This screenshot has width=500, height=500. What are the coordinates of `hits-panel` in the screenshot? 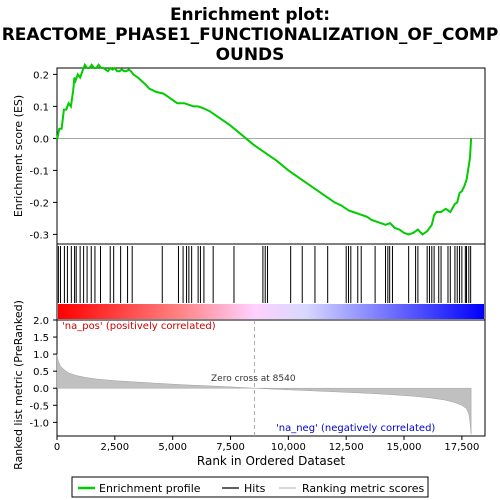 It's located at (271, 282).